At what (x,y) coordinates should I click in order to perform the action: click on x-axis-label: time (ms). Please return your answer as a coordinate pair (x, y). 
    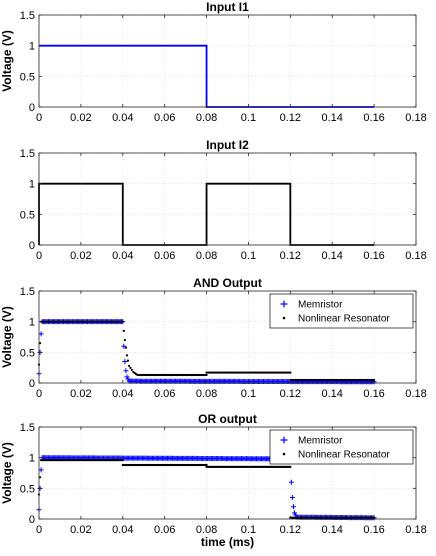
    Looking at the image, I should click on (227, 542).